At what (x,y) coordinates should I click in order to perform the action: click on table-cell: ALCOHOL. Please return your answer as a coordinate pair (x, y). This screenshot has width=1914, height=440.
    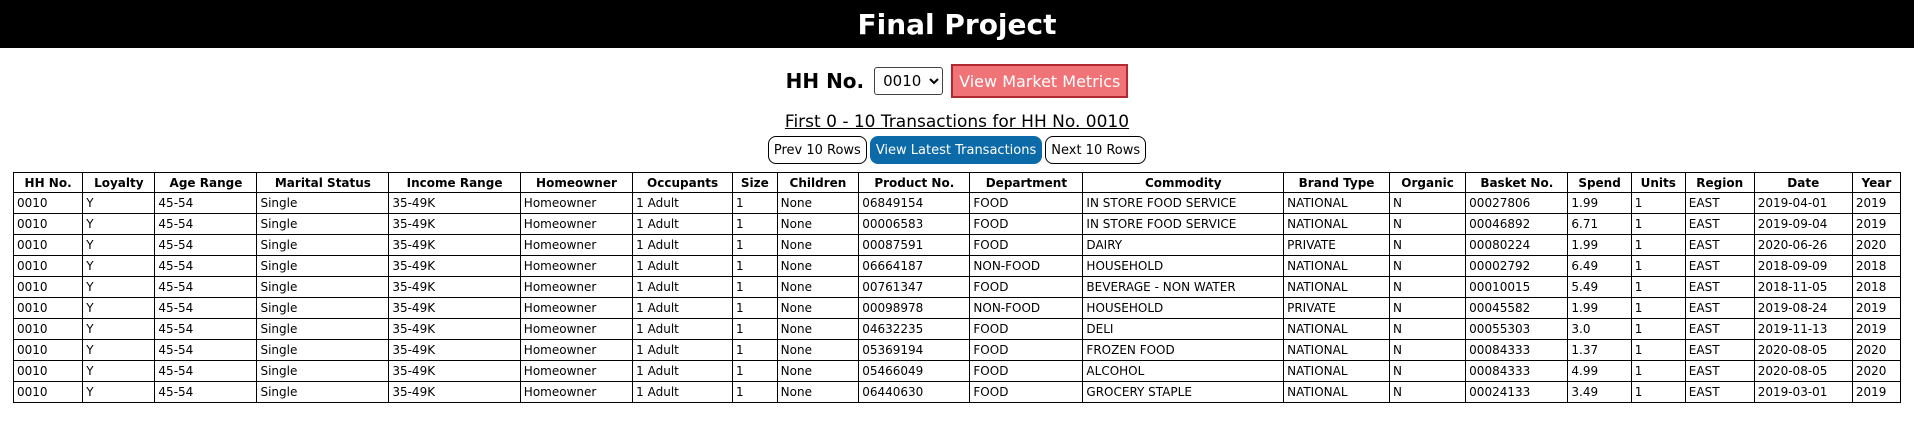
    Looking at the image, I should click on (1183, 371).